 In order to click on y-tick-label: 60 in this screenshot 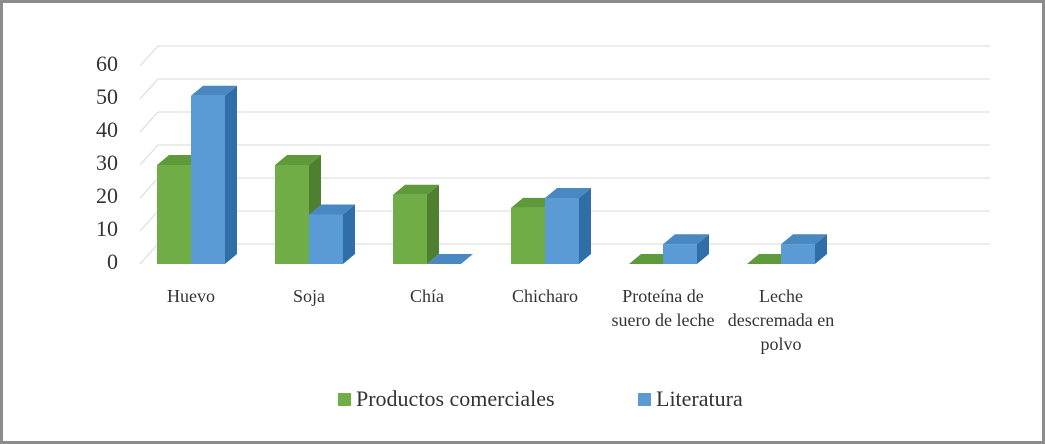, I will do `click(107, 63)`.